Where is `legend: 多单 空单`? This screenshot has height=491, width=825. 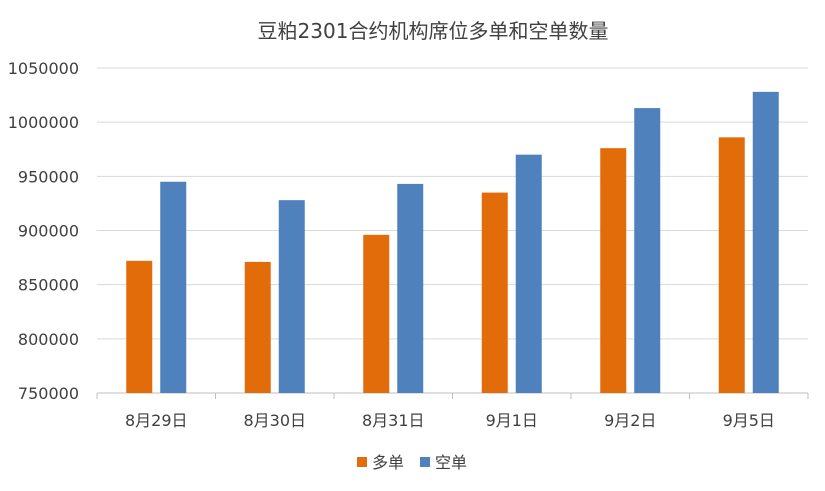
legend: 多单 空单 is located at coordinates (412, 462).